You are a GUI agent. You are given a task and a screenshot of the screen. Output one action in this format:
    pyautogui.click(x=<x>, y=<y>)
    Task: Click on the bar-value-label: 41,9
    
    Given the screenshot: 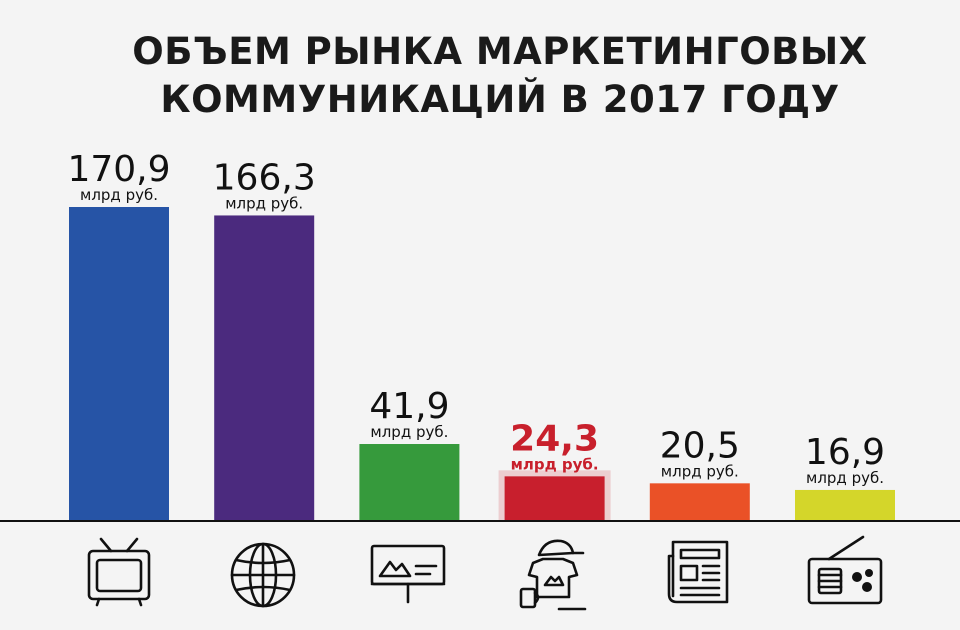 What is the action you would take?
    pyautogui.click(x=409, y=406)
    